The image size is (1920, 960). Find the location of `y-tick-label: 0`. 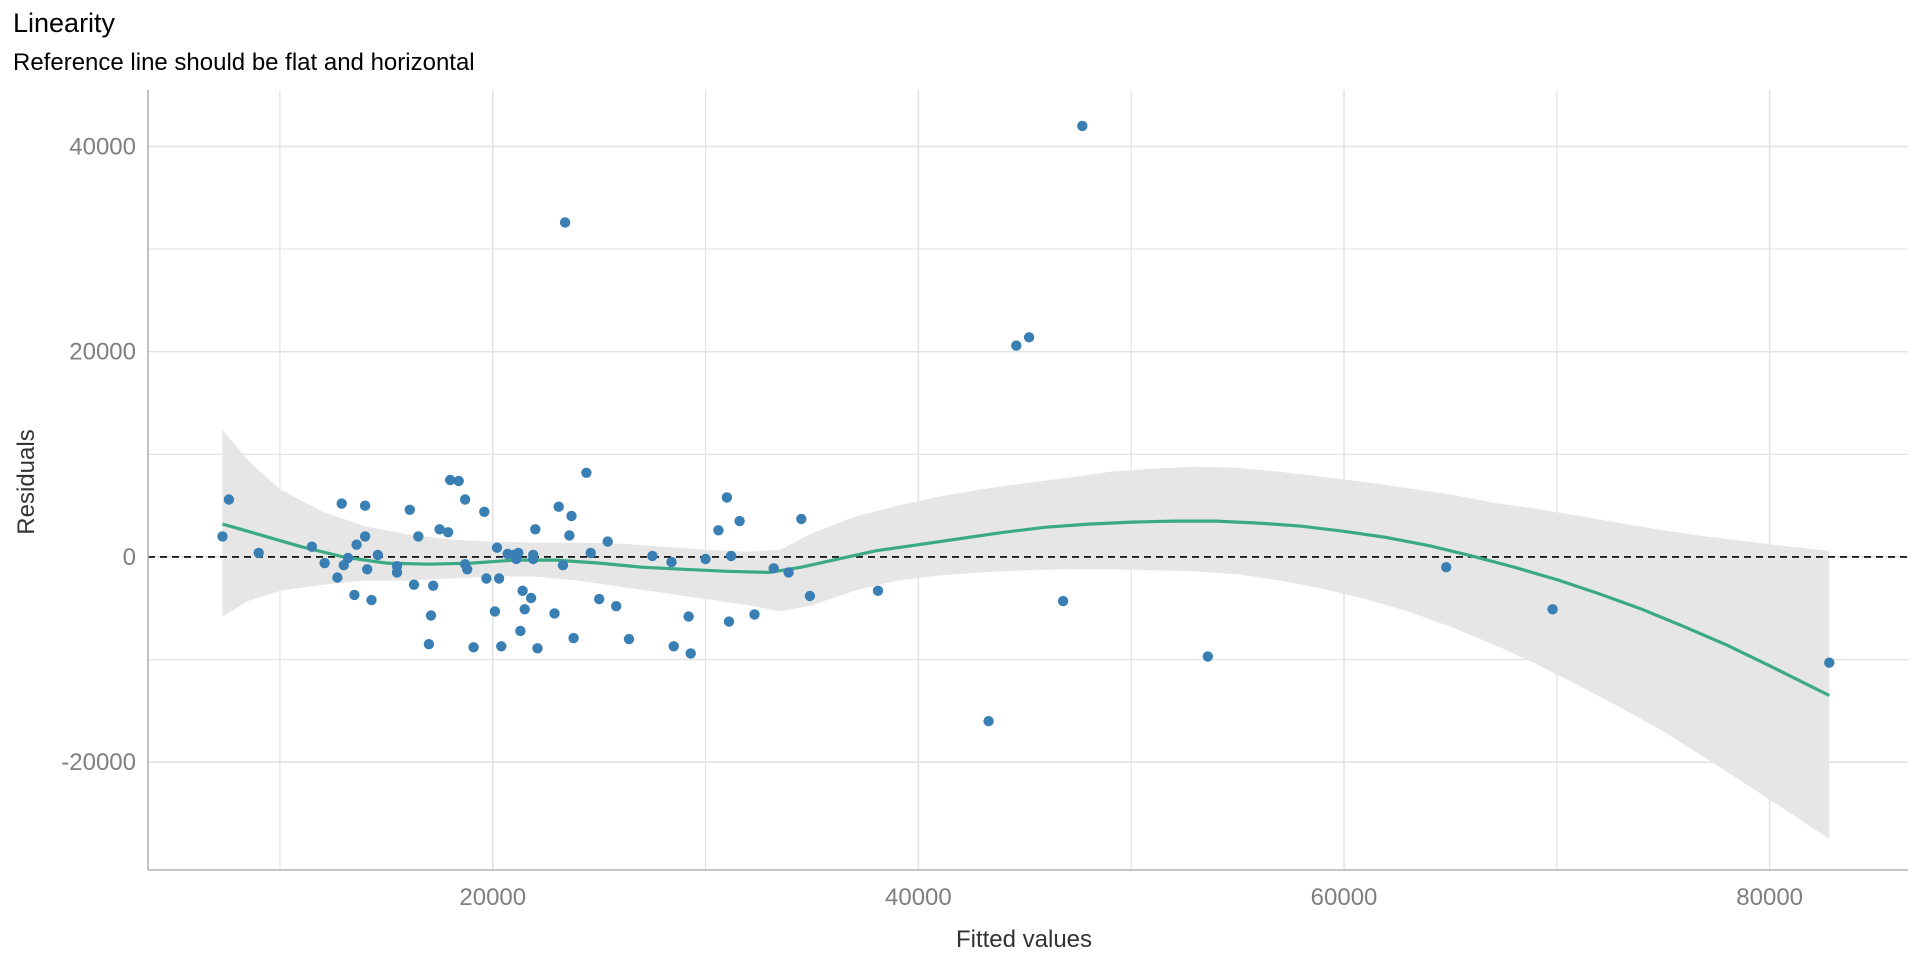

y-tick-label: 0 is located at coordinates (129, 557).